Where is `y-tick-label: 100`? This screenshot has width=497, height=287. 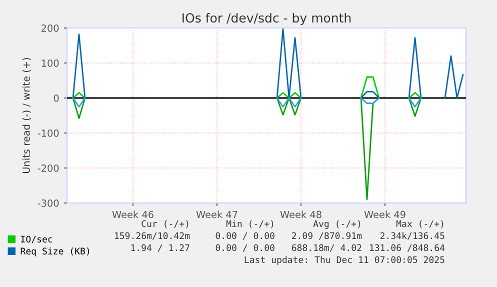
y-tick-label: 100 is located at coordinates (50, 63).